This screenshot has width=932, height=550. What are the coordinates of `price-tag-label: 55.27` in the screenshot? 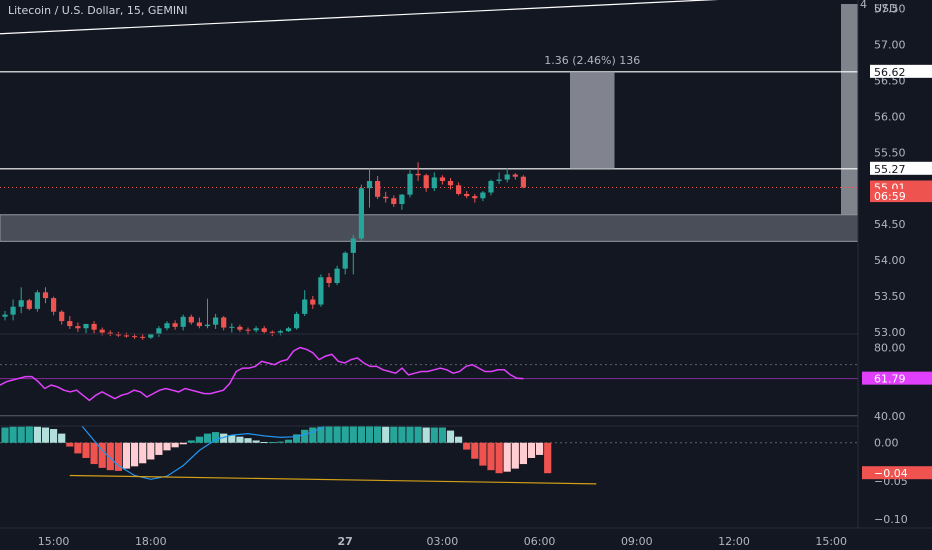 It's located at (890, 169).